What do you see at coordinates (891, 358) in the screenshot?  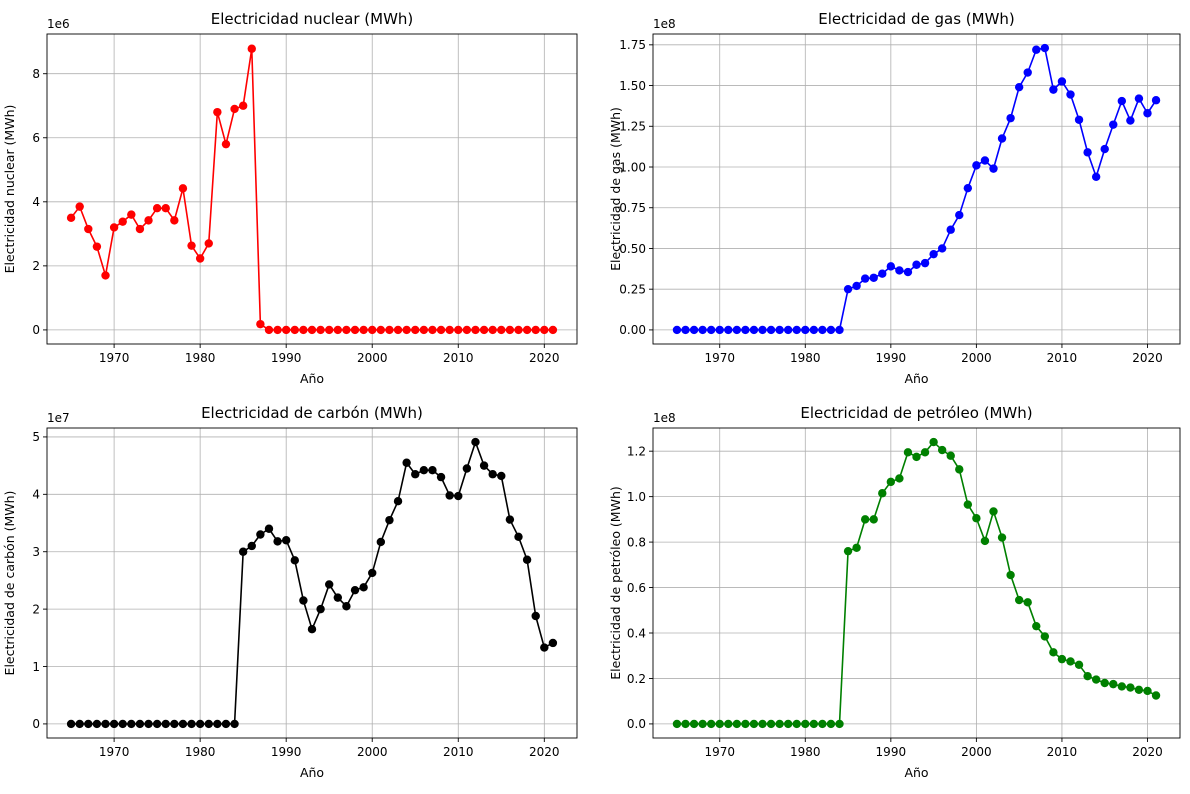 I see `x-tick-label: 1990` at bounding box center [891, 358].